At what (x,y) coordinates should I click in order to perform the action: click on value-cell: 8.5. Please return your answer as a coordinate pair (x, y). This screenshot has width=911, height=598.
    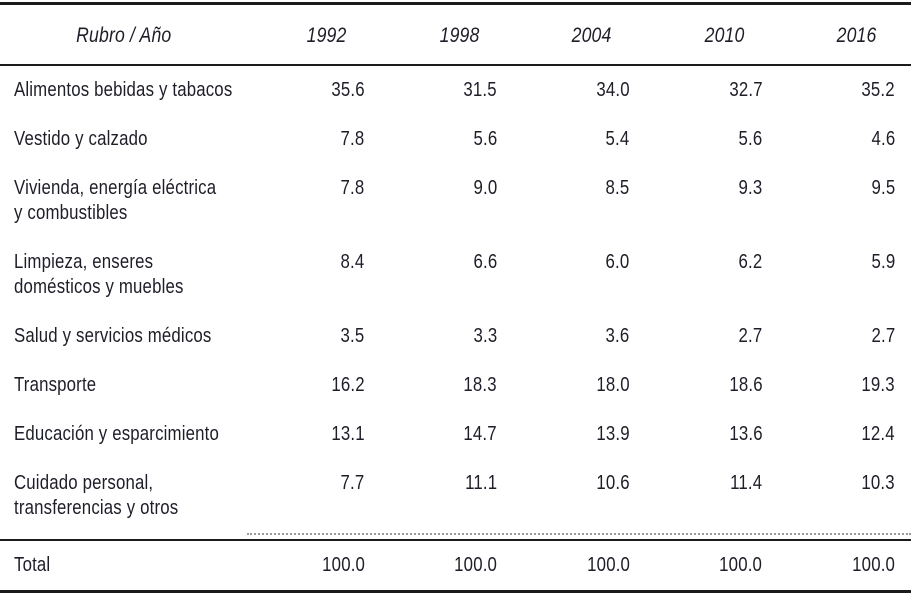
    Looking at the image, I should click on (579, 188).